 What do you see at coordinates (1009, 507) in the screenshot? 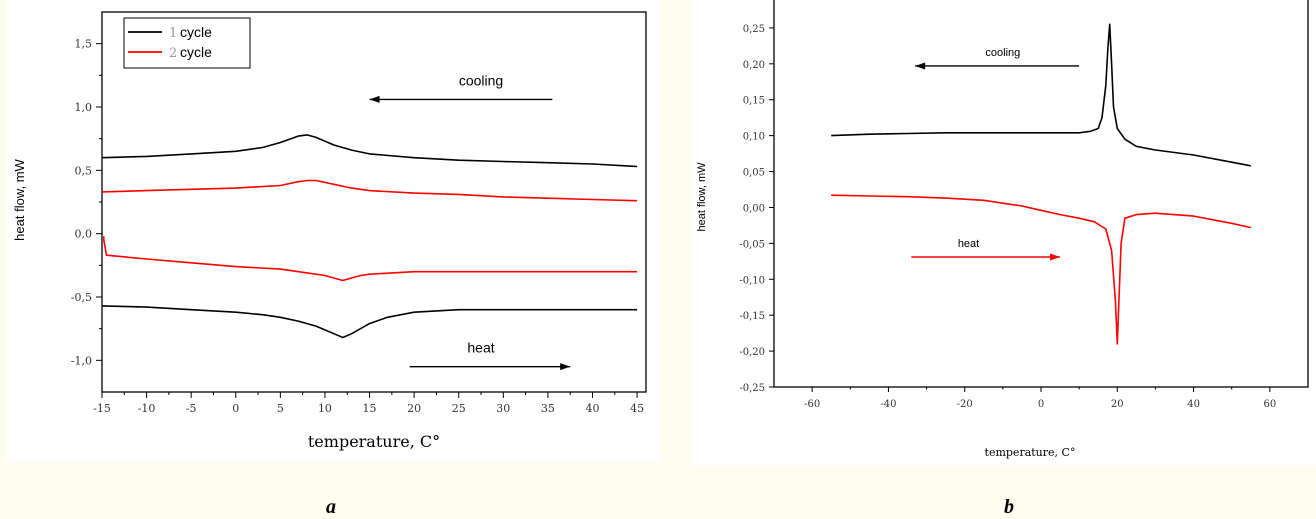
I see `panel-label-b: b` at bounding box center [1009, 507].